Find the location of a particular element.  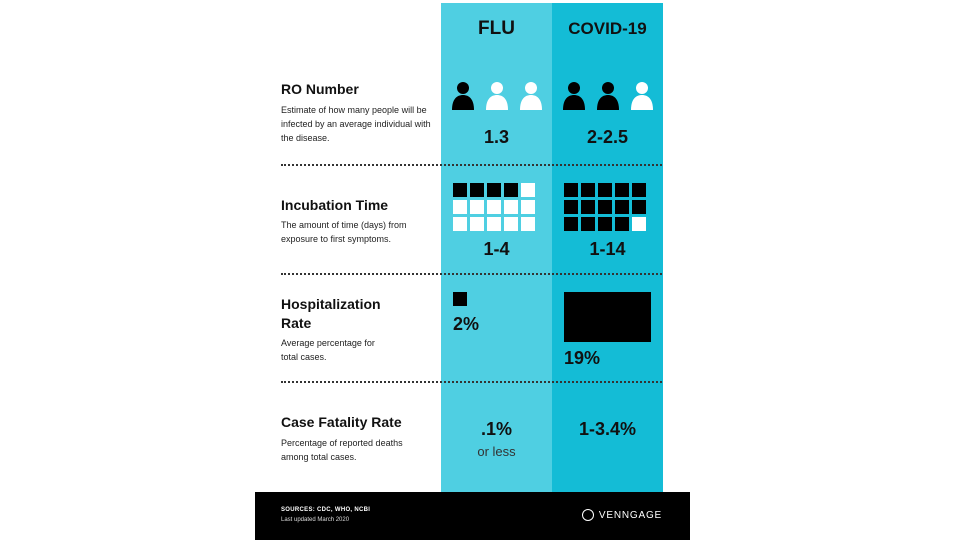

flu-r0-value: 1.3 is located at coordinates (496, 137).